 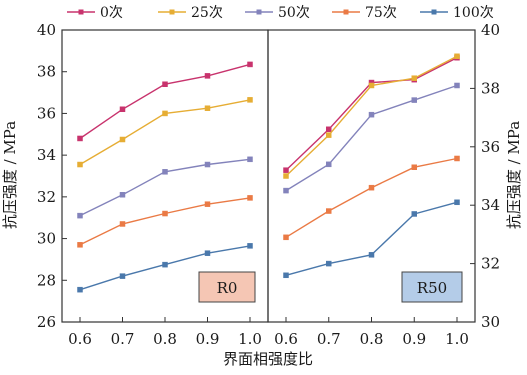 I want to click on x-tick-label: 0.8, so click(x=165, y=339).